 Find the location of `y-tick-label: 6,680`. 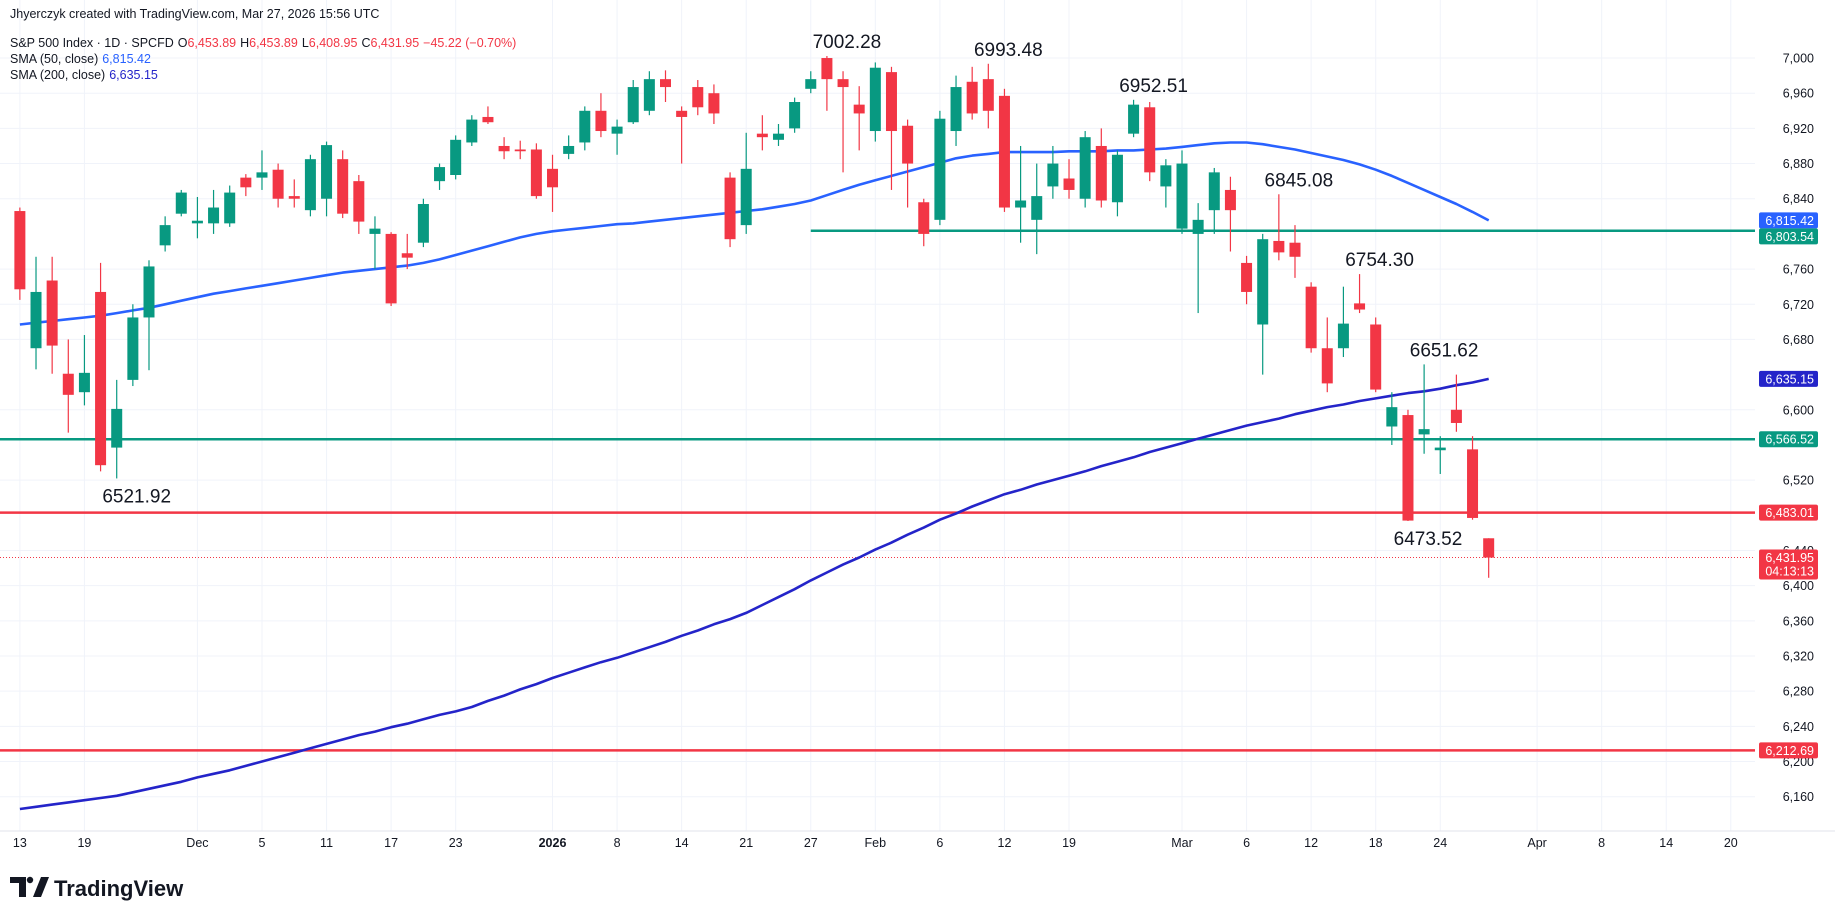

y-tick-label: 6,680 is located at coordinates (1798, 340).